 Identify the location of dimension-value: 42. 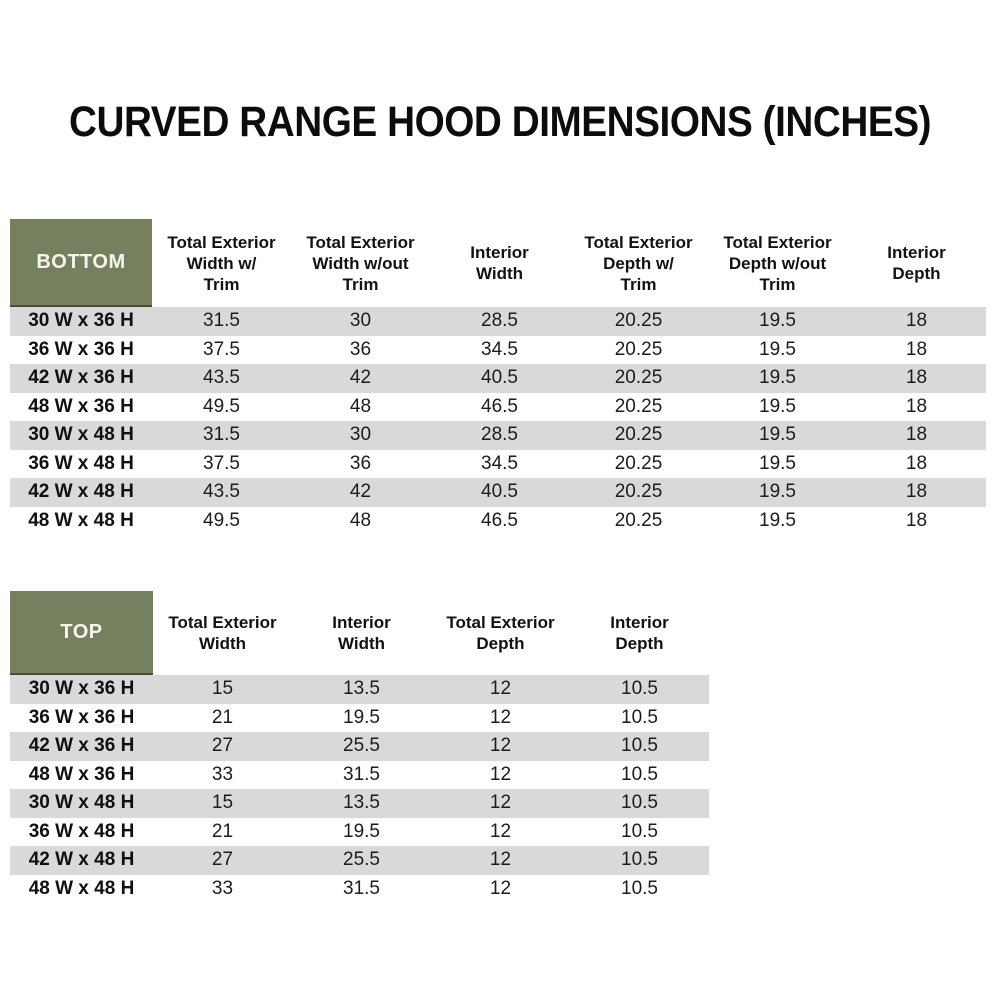
(360, 378).